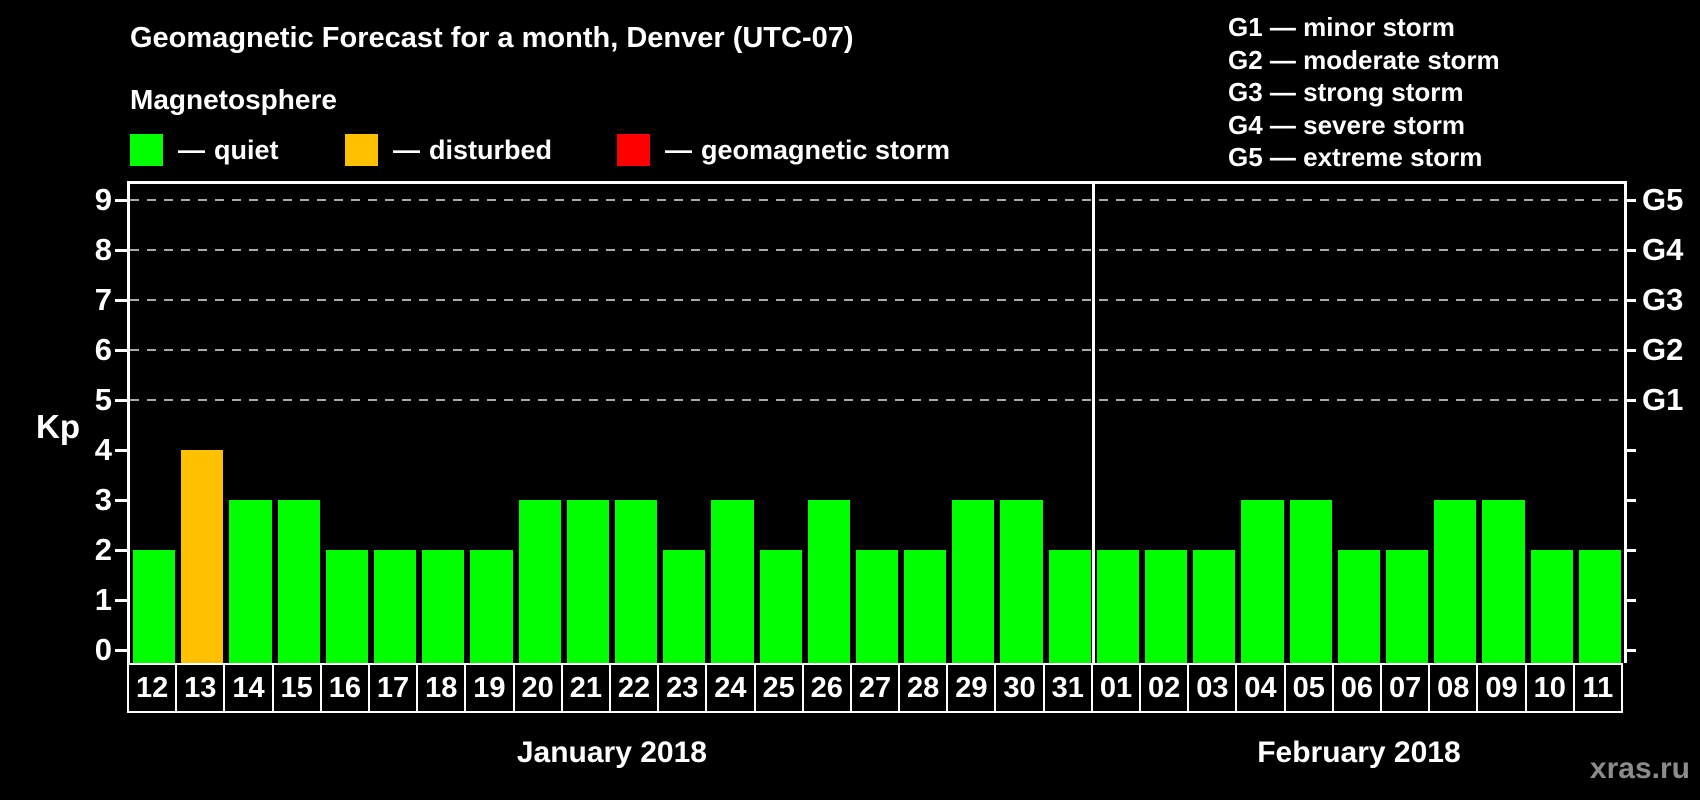 This screenshot has height=800, width=1700. What do you see at coordinates (233, 99) in the screenshot?
I see `chart-subtitle: Magnetosphere` at bounding box center [233, 99].